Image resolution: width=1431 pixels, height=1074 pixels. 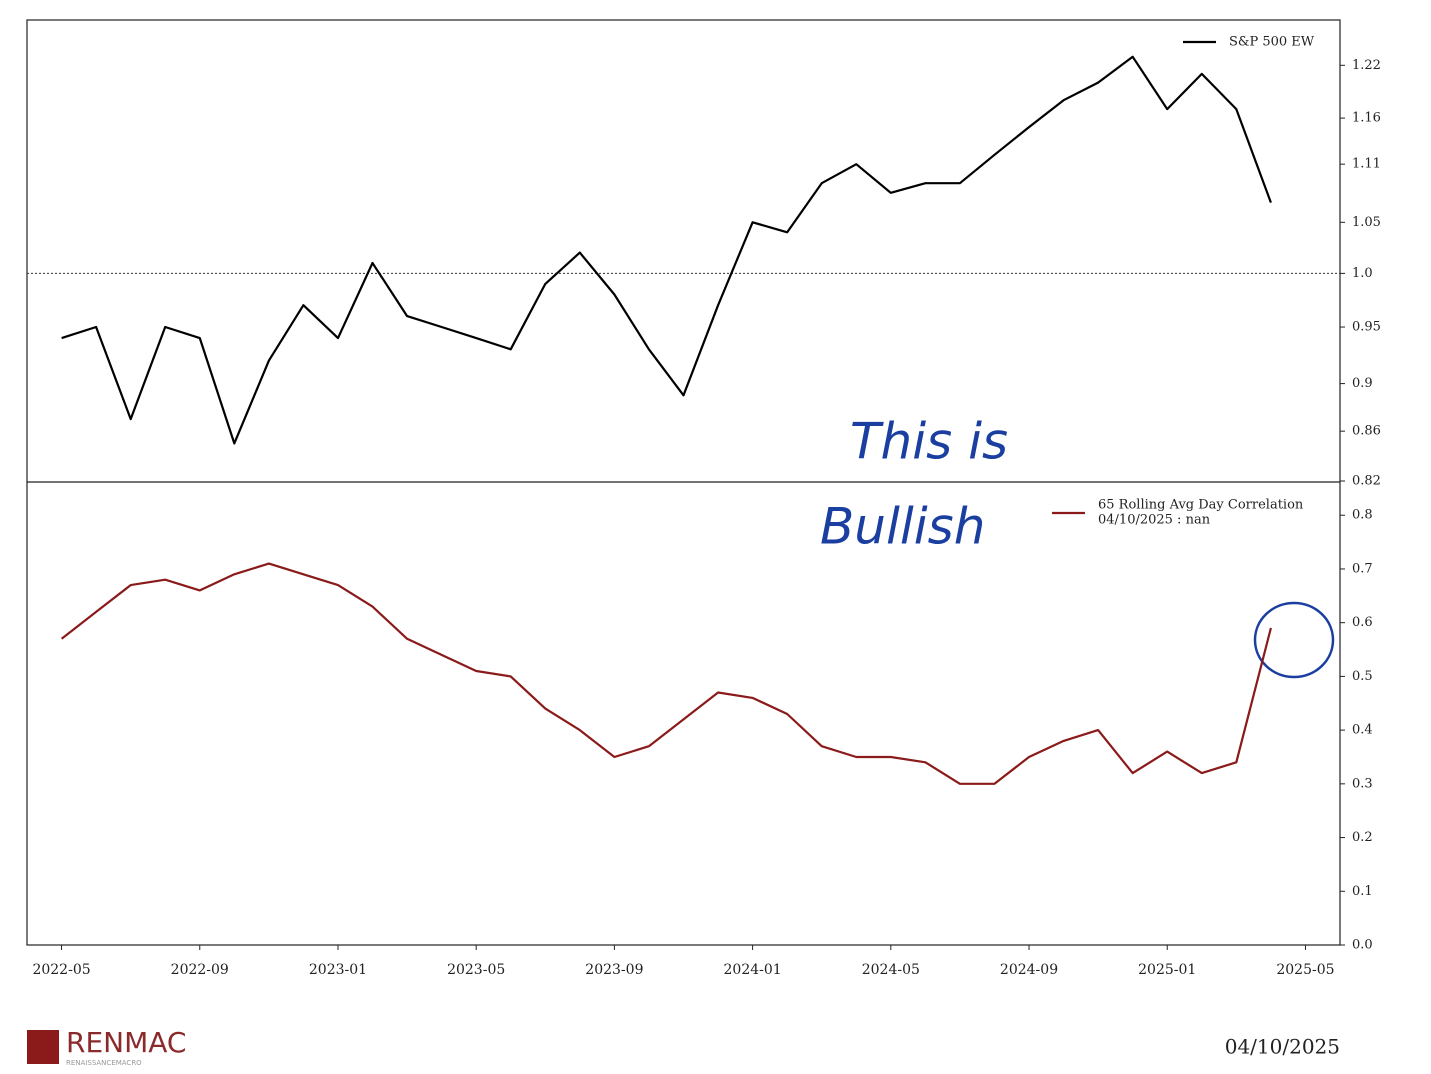 I want to click on y-tick-label: 0.1, so click(x=1362, y=891).